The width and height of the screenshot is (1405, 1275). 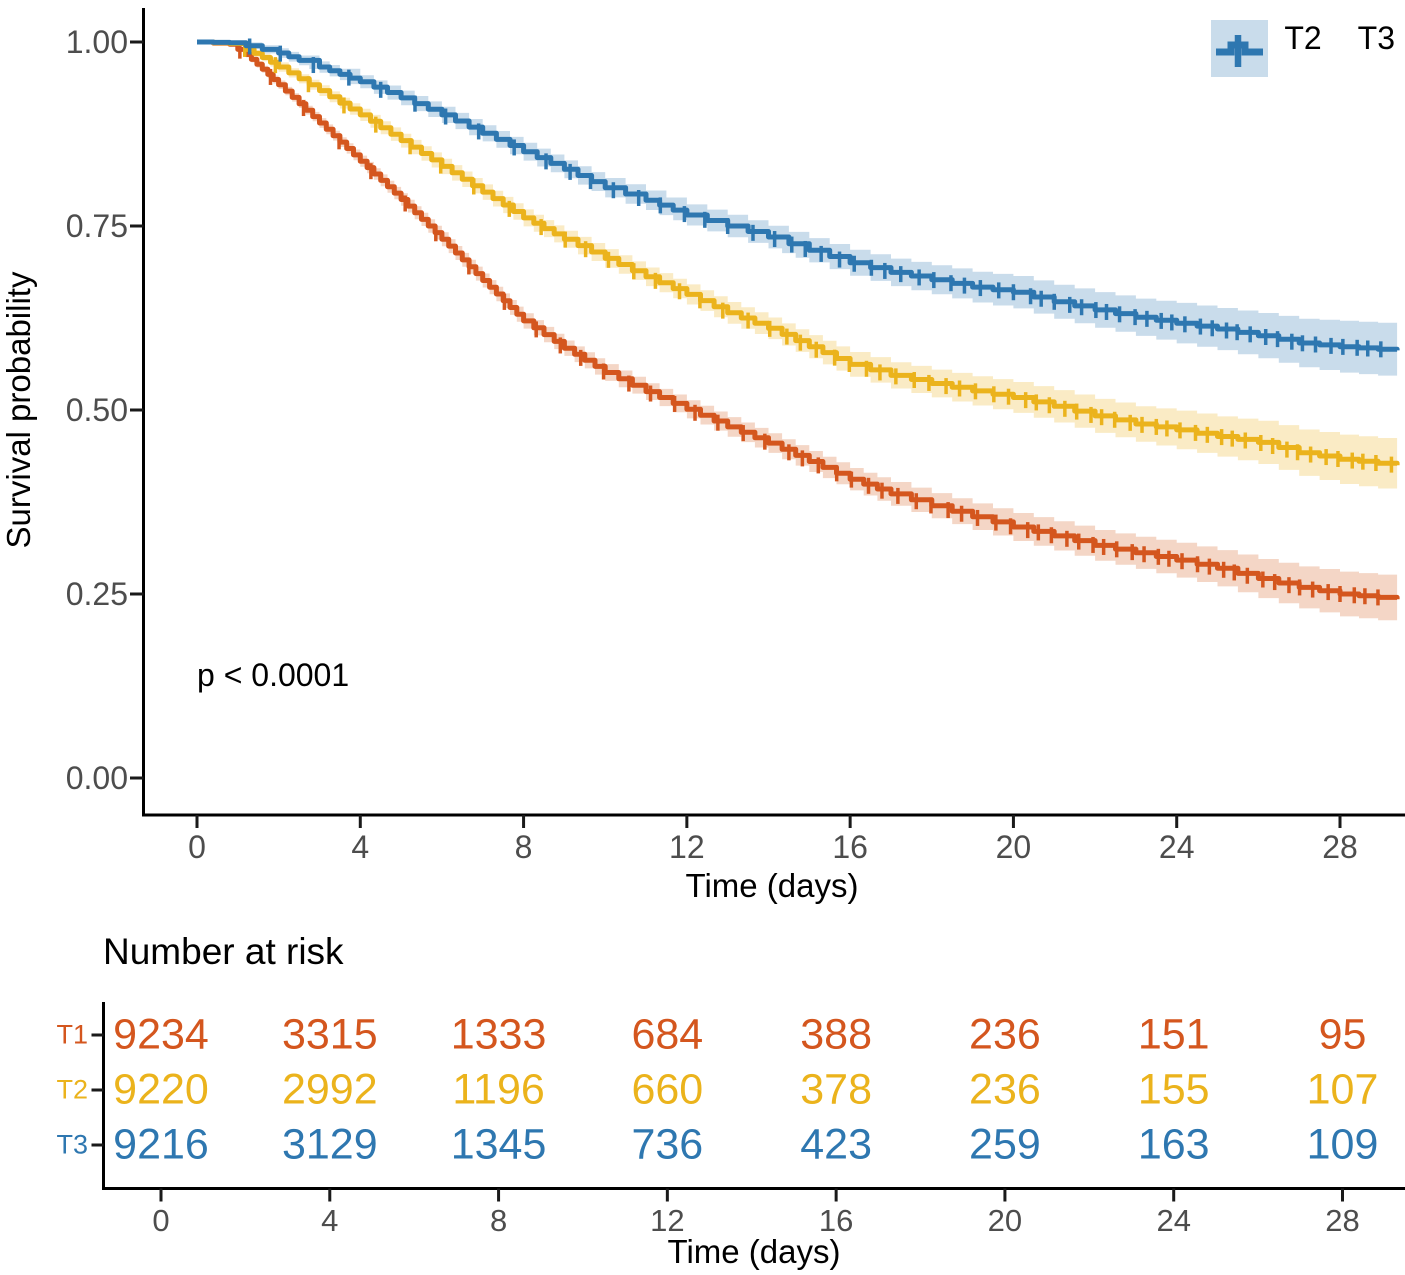 I want to click on risk-x-tick-label: 8, so click(x=498, y=1220).